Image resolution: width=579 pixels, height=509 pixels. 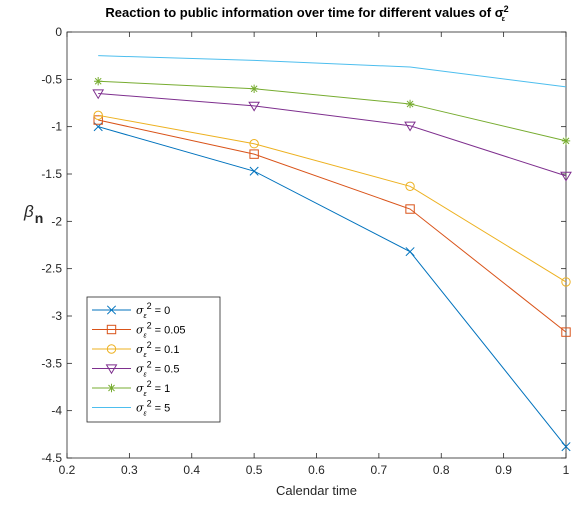 I want to click on y-tick-label: -0.5, so click(x=51, y=79).